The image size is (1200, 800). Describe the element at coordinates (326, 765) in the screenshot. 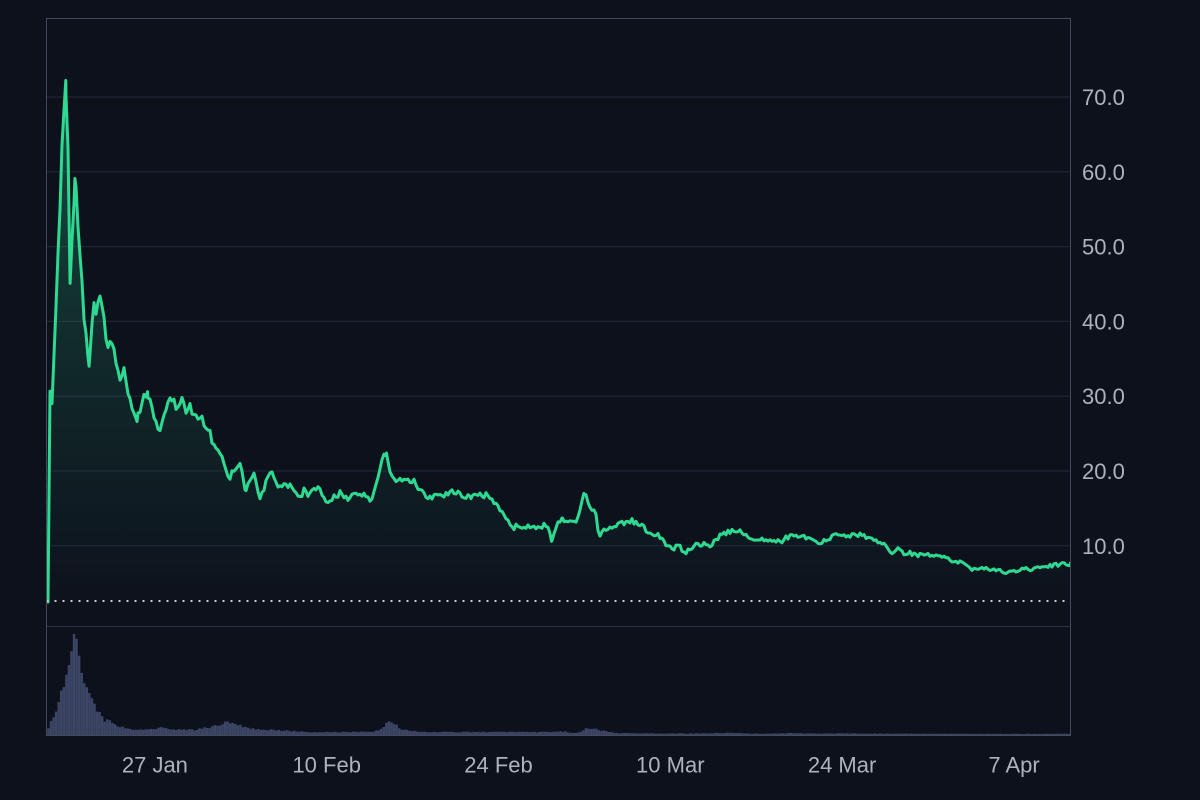

I see `svg-text: 10 Feb` at that location.